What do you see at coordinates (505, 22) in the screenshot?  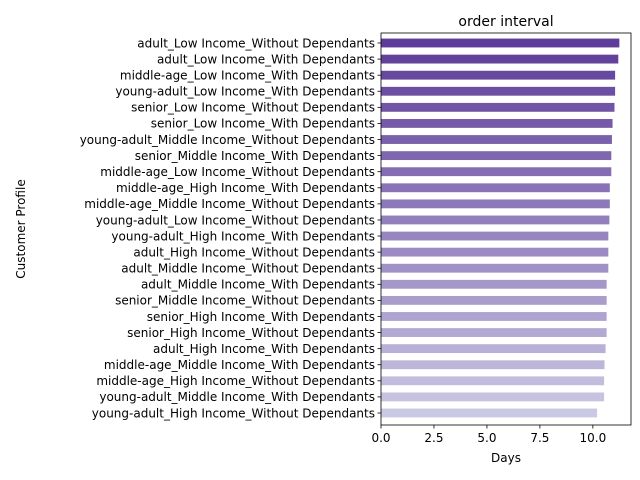 I see `chart-title: order interval` at bounding box center [505, 22].